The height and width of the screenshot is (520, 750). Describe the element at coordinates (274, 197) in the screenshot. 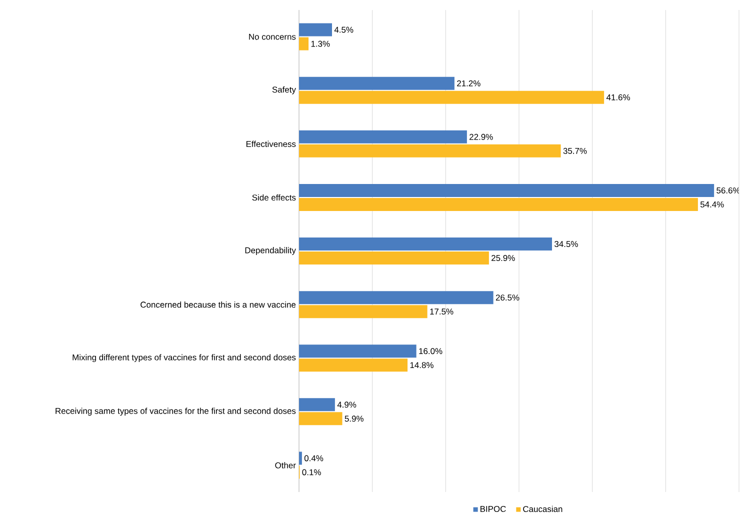

I see `y-tick-label: Side effects` at that location.